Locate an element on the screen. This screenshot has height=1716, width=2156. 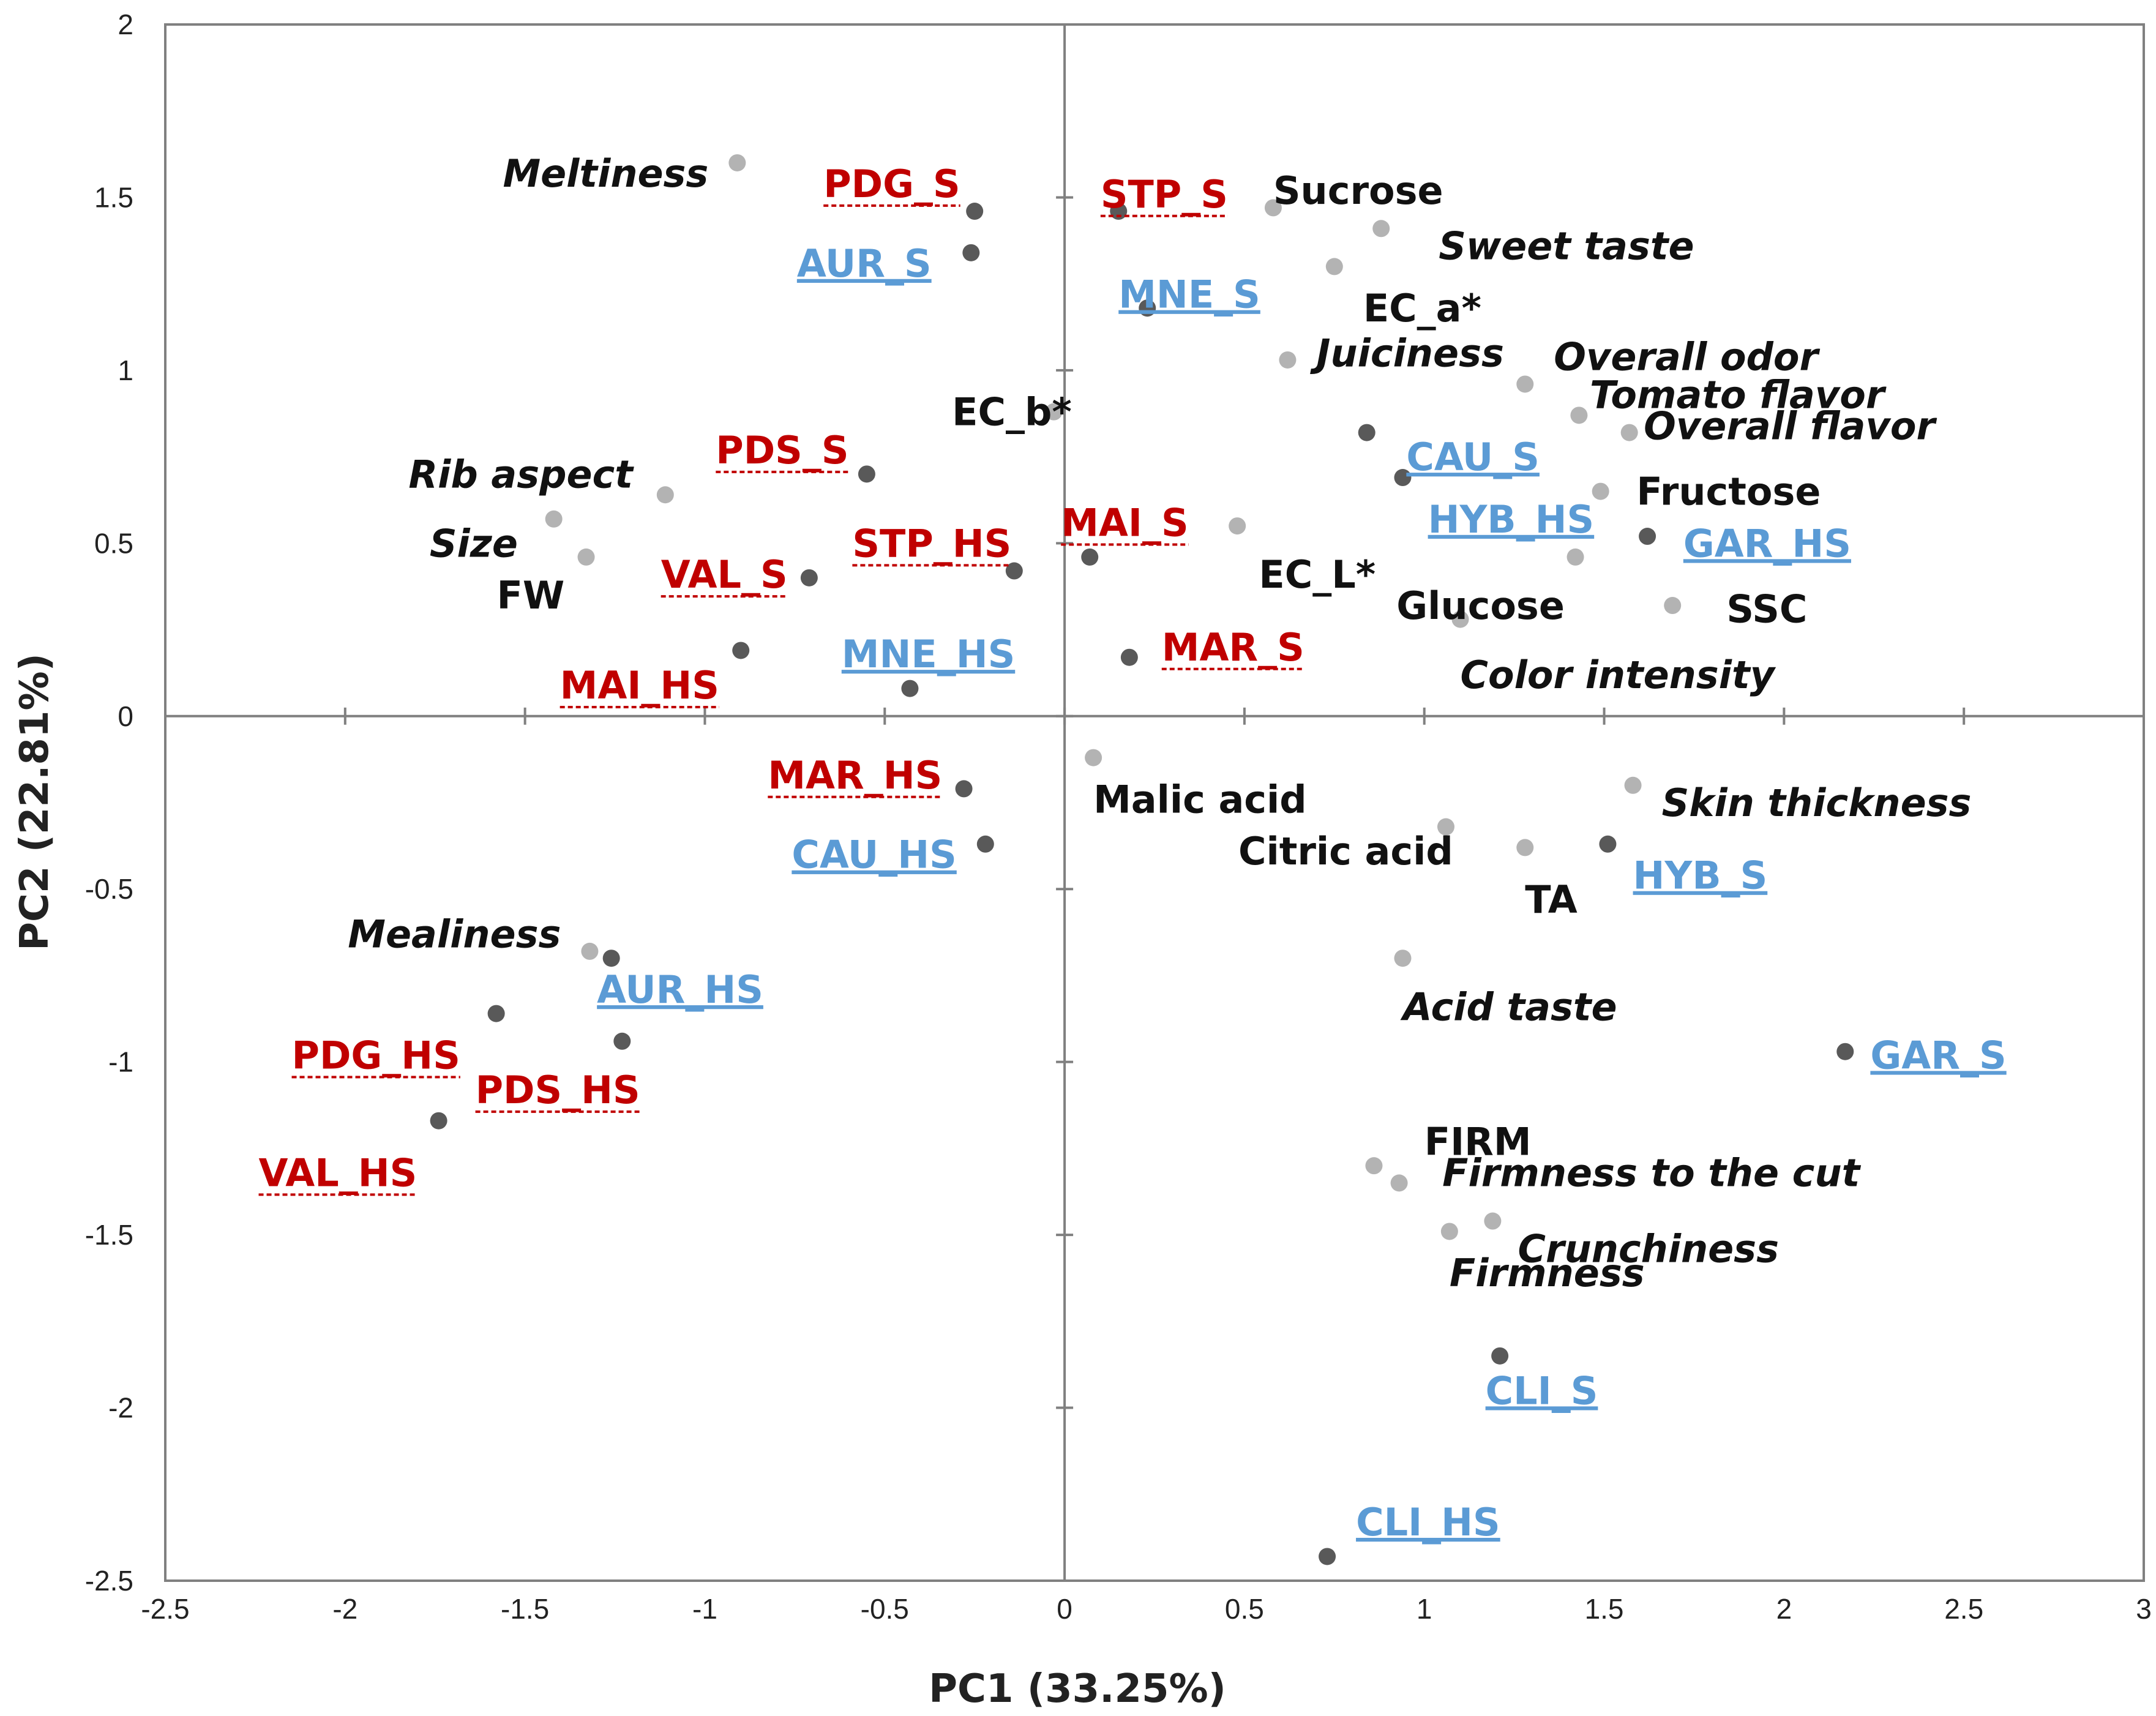
variable-label: Crunchiness is located at coordinates (1649, 1249).